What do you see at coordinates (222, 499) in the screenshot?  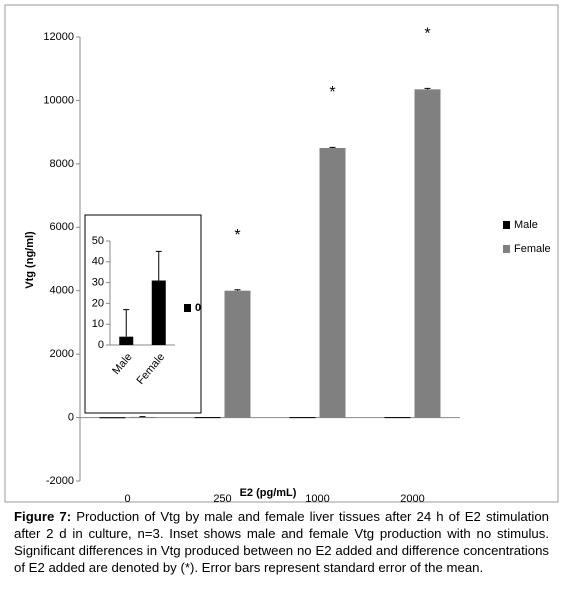 I see `x-tick-label: 250` at bounding box center [222, 499].